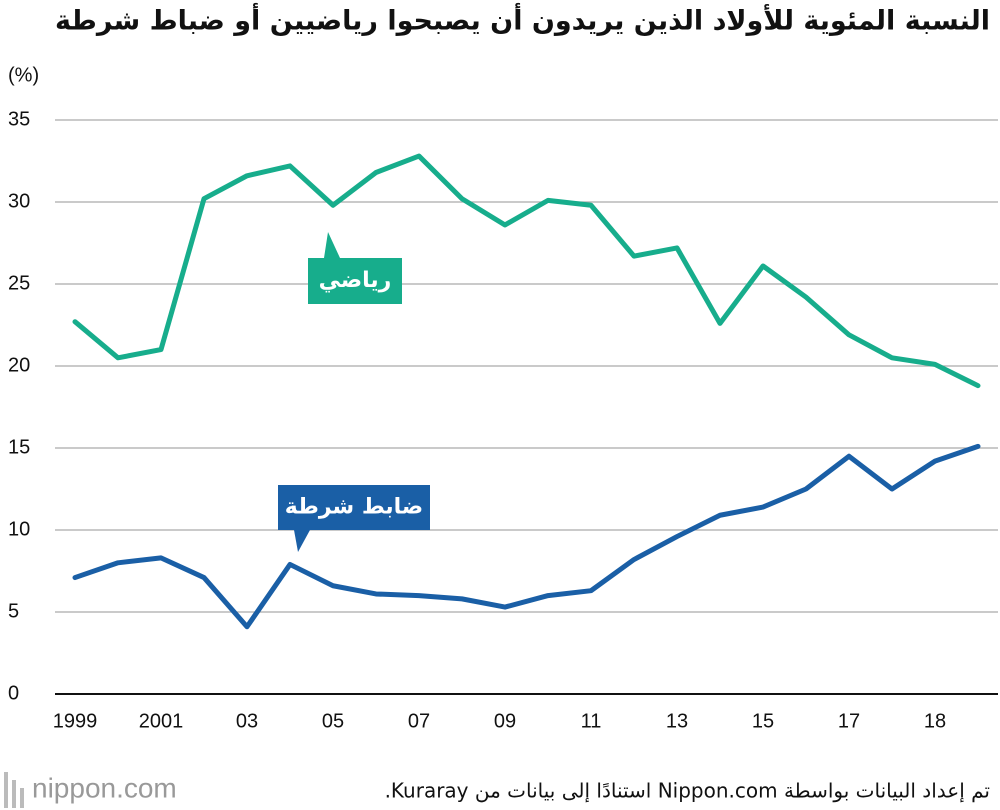 The width and height of the screenshot is (1000, 810). Describe the element at coordinates (19, 365) in the screenshot. I see `y-tick-label: 20` at that location.